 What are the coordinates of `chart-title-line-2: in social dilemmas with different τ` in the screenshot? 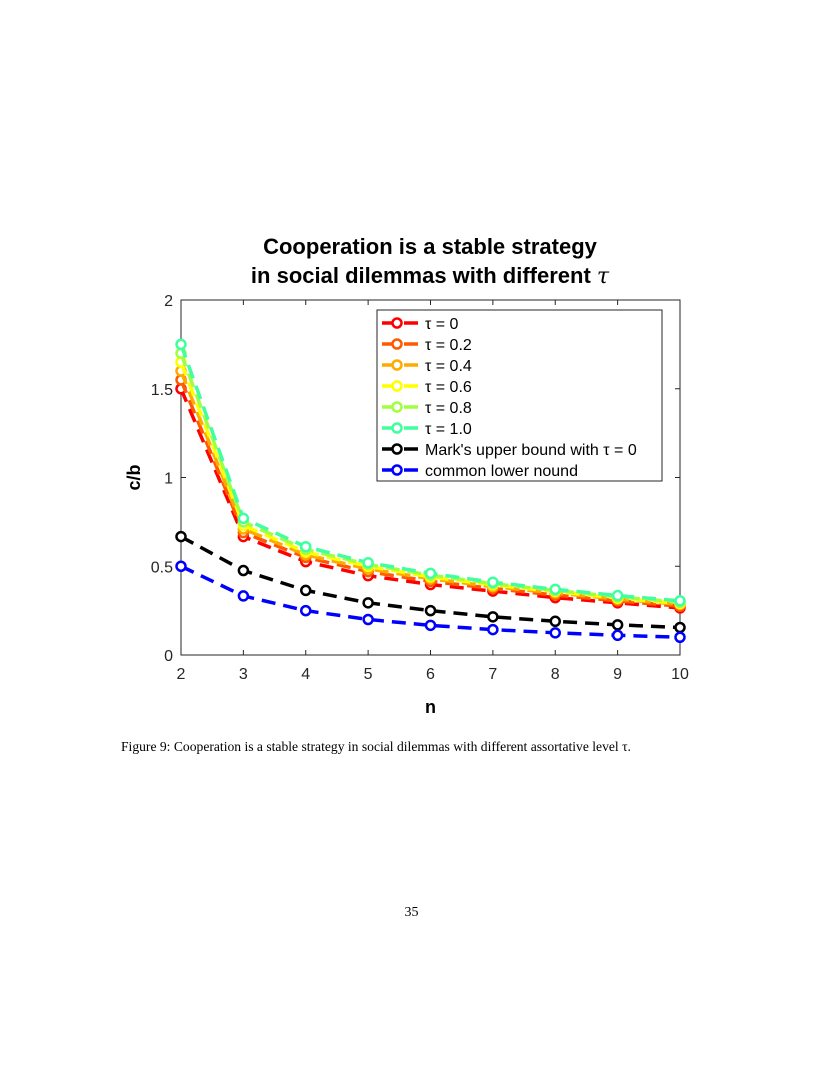 It's located at (430, 276).